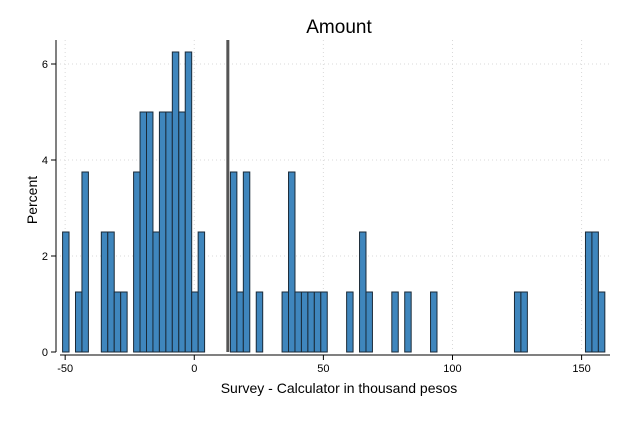 The width and height of the screenshot is (630, 425). I want to click on y-tick-label: 6, so click(45, 65).